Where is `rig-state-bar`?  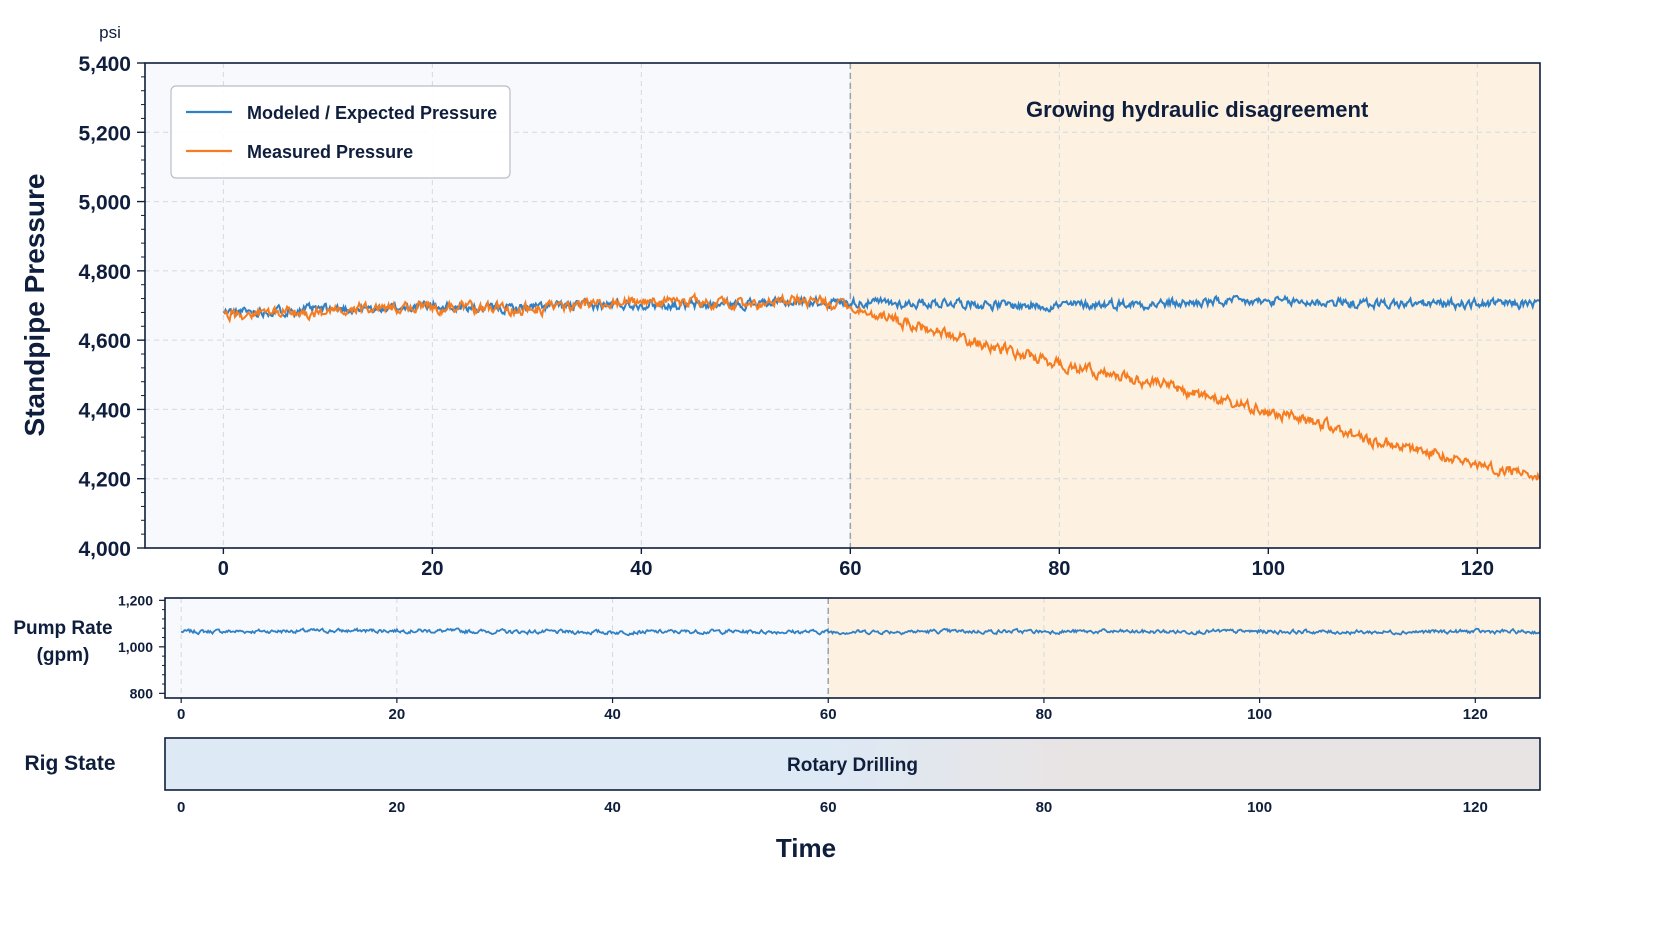
rig-state-bar is located at coordinates (852, 764).